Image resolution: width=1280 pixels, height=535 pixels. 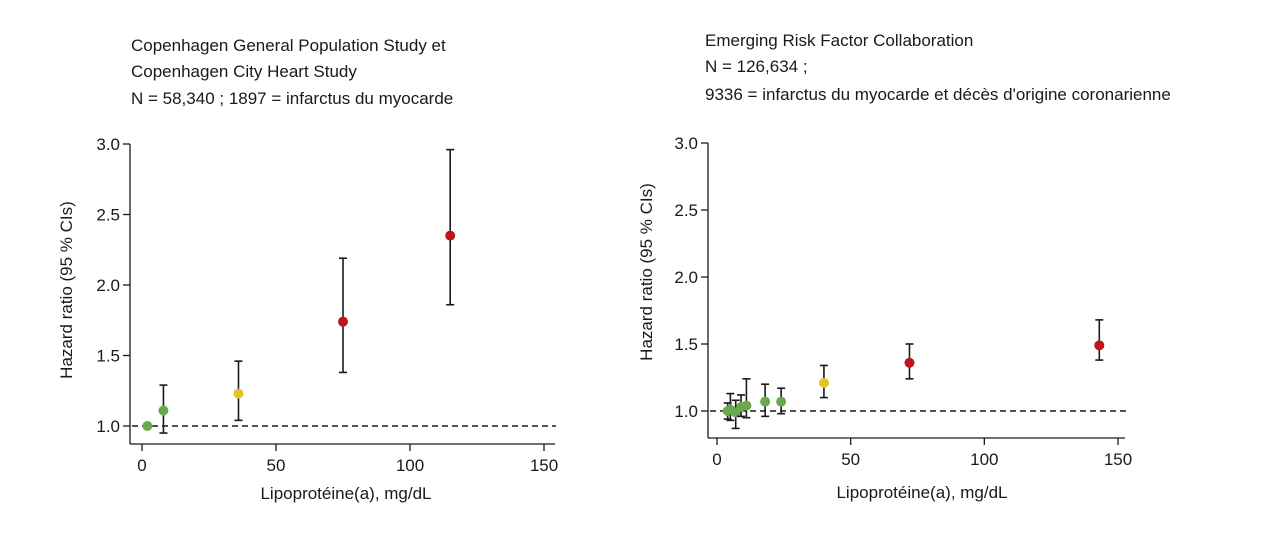 I want to click on chart-right-y-tick-label: 3.0, so click(x=686, y=143).